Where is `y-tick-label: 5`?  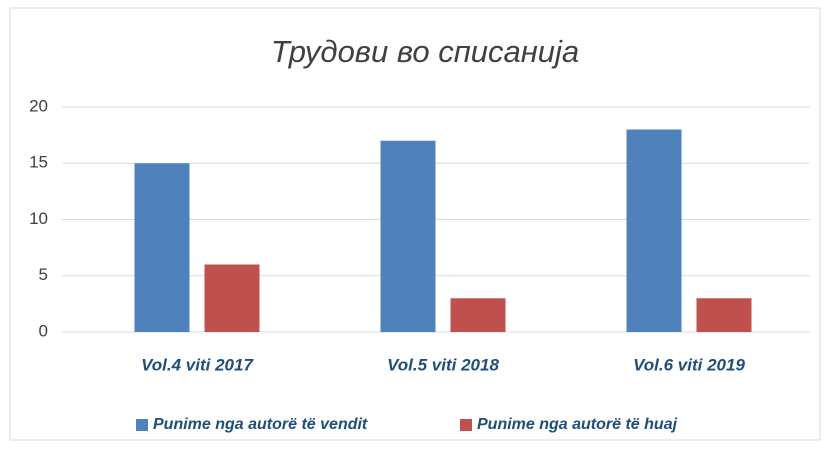
y-tick-label: 5 is located at coordinates (43, 274).